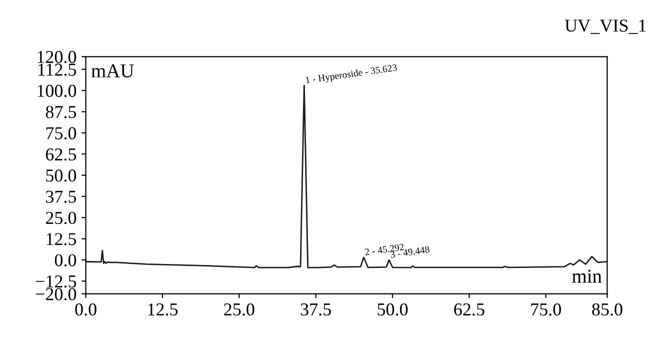  What do you see at coordinates (85, 309) in the screenshot?
I see `x-tick-label: 0.0` at bounding box center [85, 309].